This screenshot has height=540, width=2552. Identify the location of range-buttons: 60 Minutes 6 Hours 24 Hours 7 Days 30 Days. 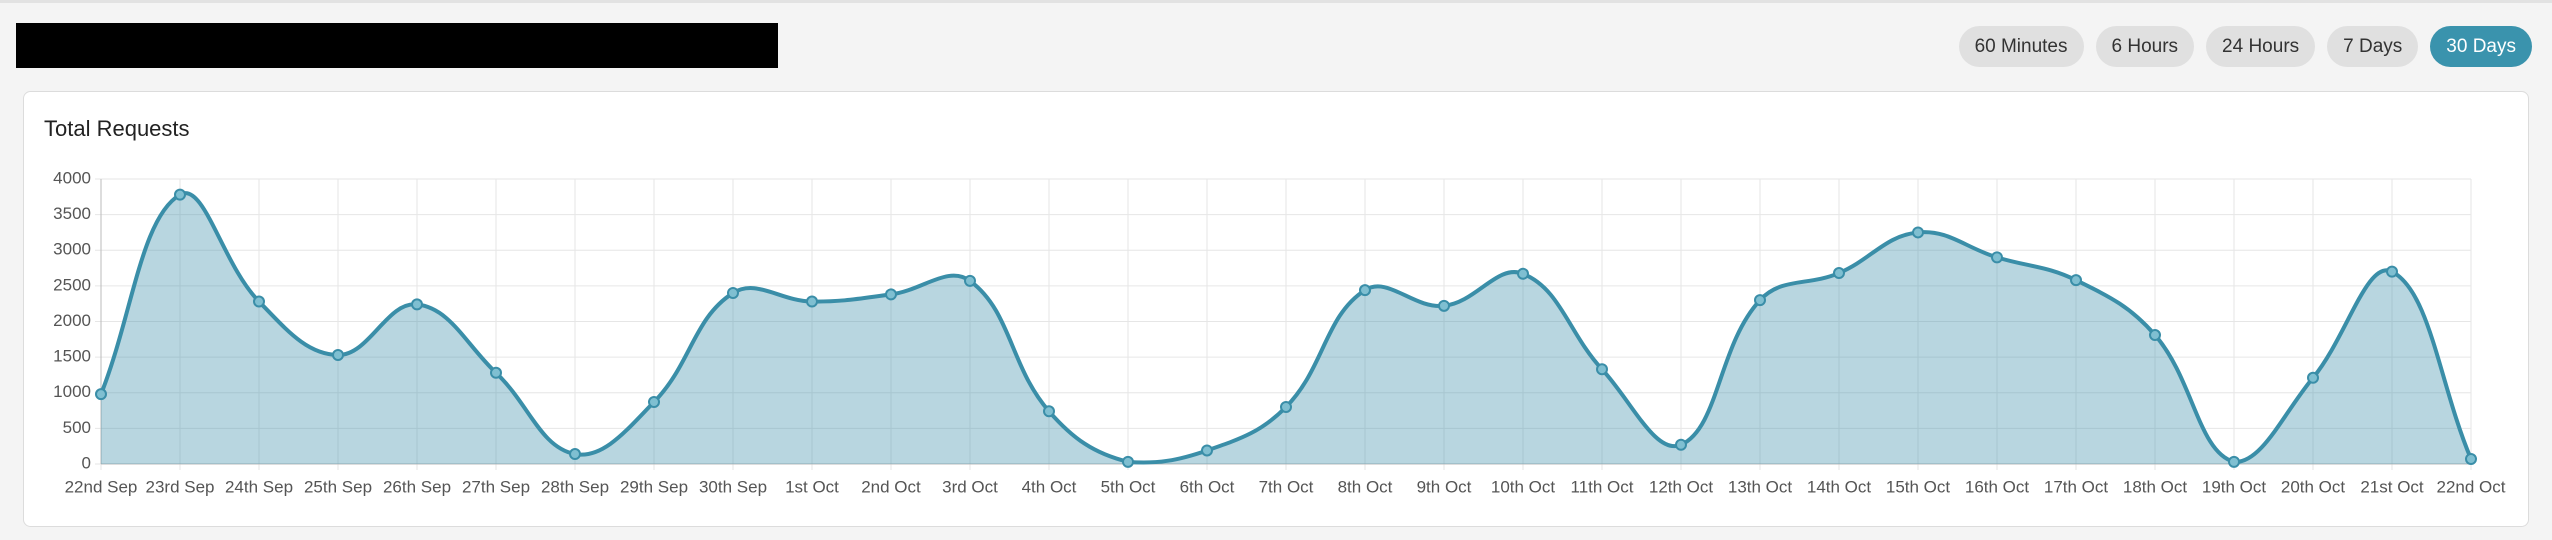
(2245, 46).